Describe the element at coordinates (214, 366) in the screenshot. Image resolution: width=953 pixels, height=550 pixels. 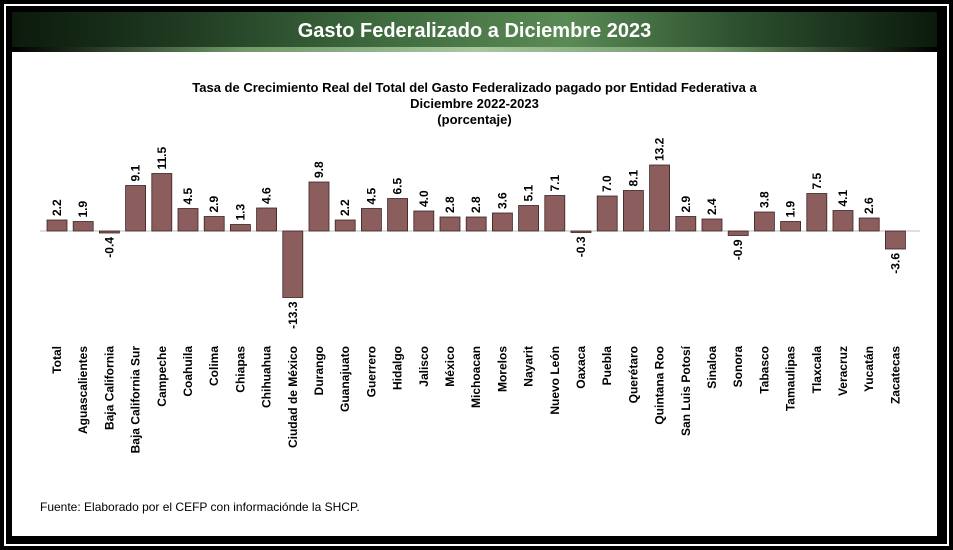
I see `category-label: Colima` at that location.